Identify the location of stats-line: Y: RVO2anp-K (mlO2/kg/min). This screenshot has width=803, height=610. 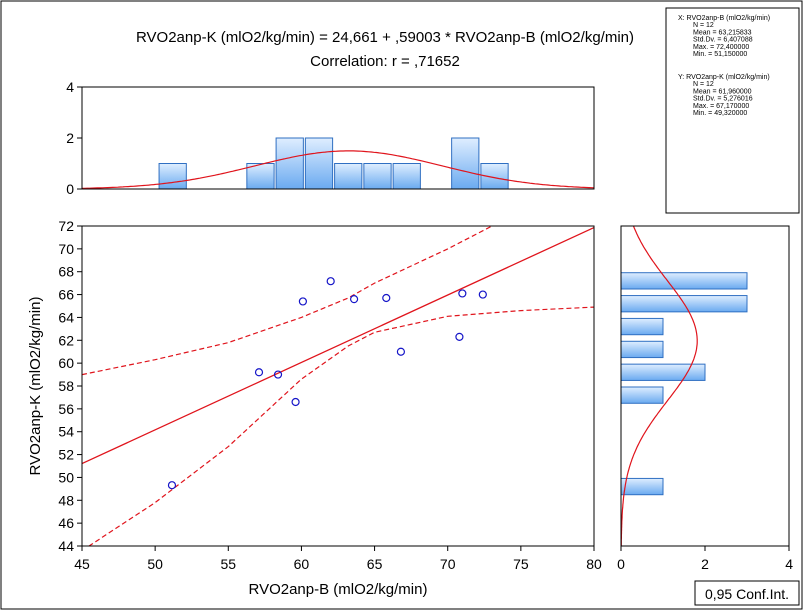
(724, 77).